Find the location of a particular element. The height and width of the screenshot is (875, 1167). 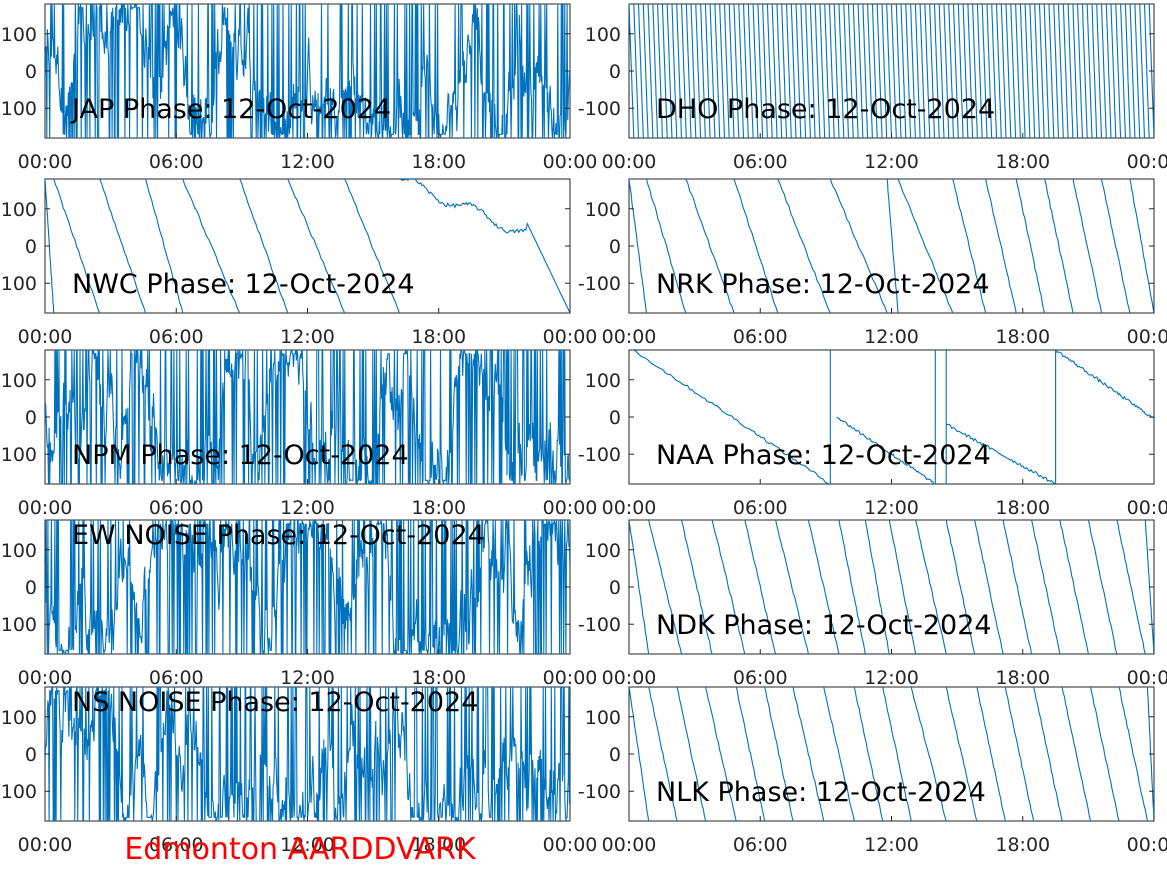

panel-title: NRK Phase: 12-Oct-2024 is located at coordinates (823, 284).